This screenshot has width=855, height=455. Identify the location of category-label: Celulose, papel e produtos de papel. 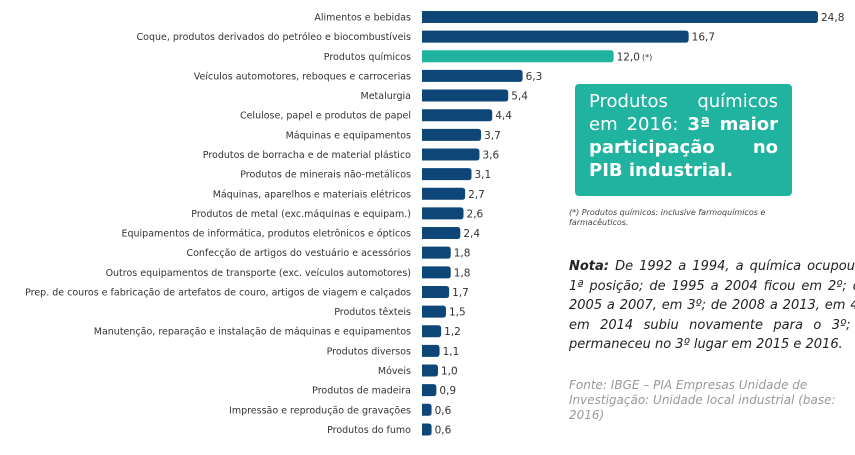
(325, 116).